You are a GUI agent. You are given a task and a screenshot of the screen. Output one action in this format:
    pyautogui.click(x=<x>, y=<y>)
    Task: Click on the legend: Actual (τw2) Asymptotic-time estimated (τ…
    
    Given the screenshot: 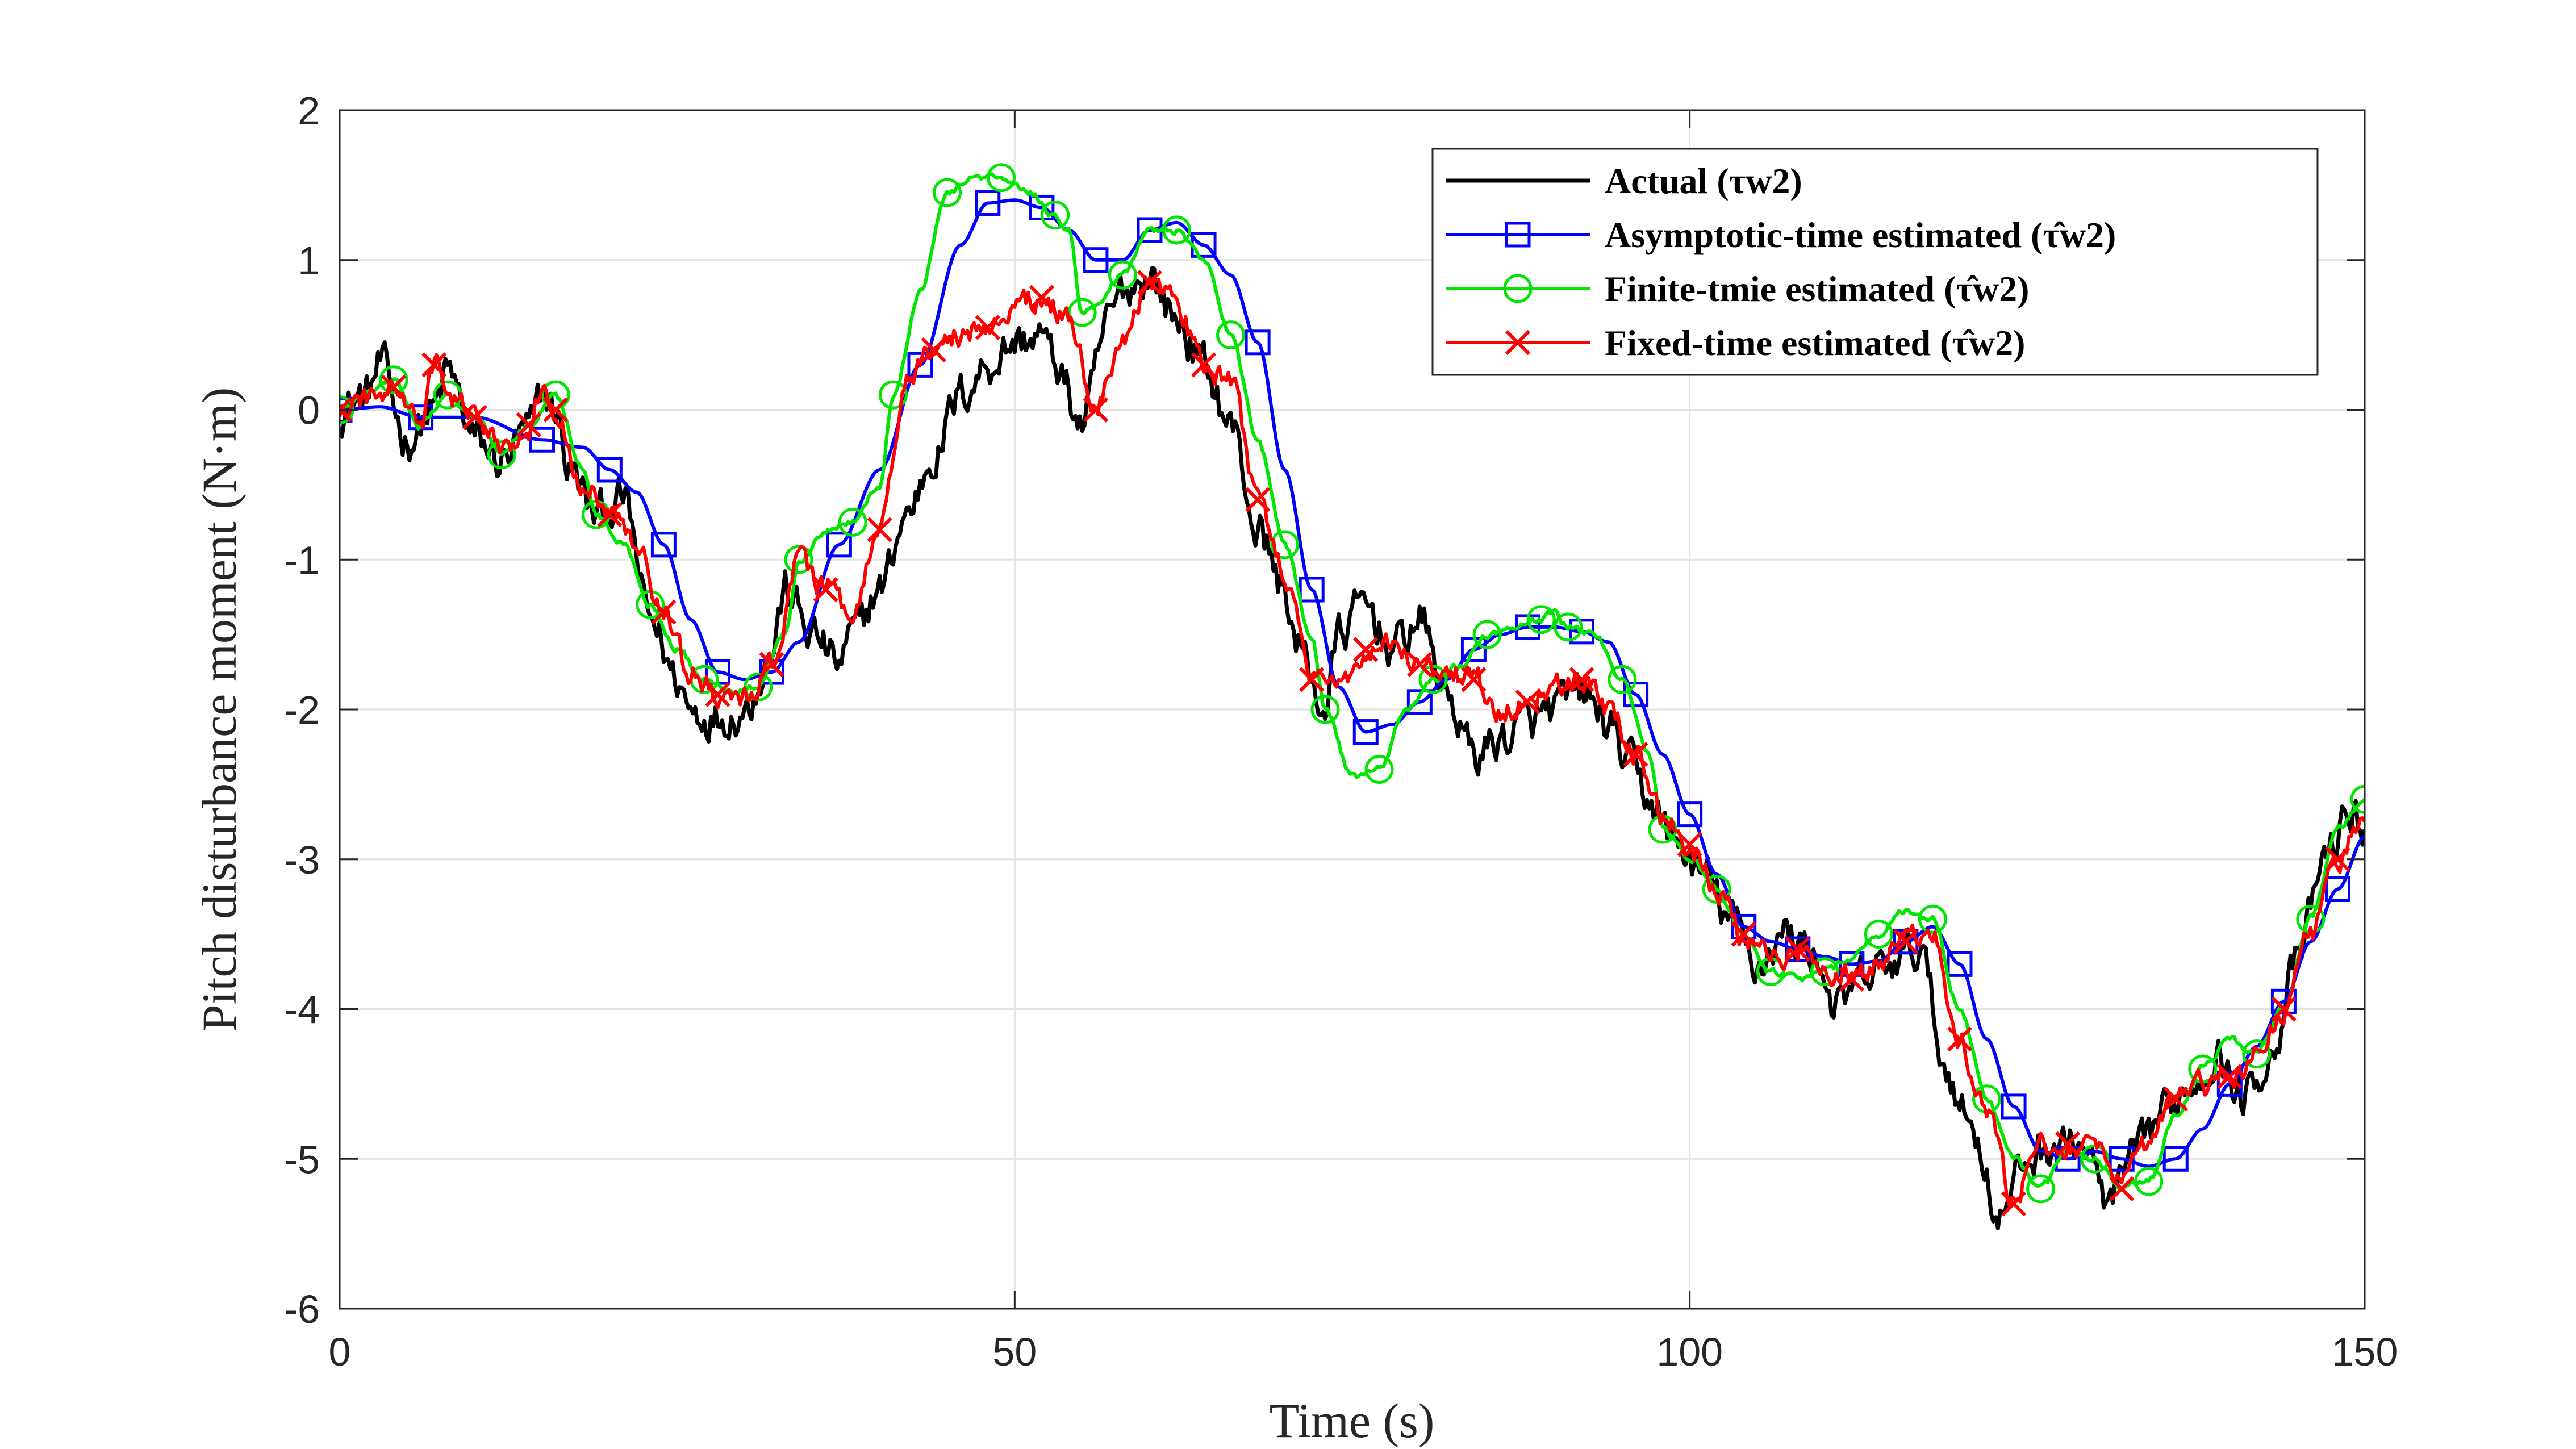 What is the action you would take?
    pyautogui.click(x=1875, y=262)
    